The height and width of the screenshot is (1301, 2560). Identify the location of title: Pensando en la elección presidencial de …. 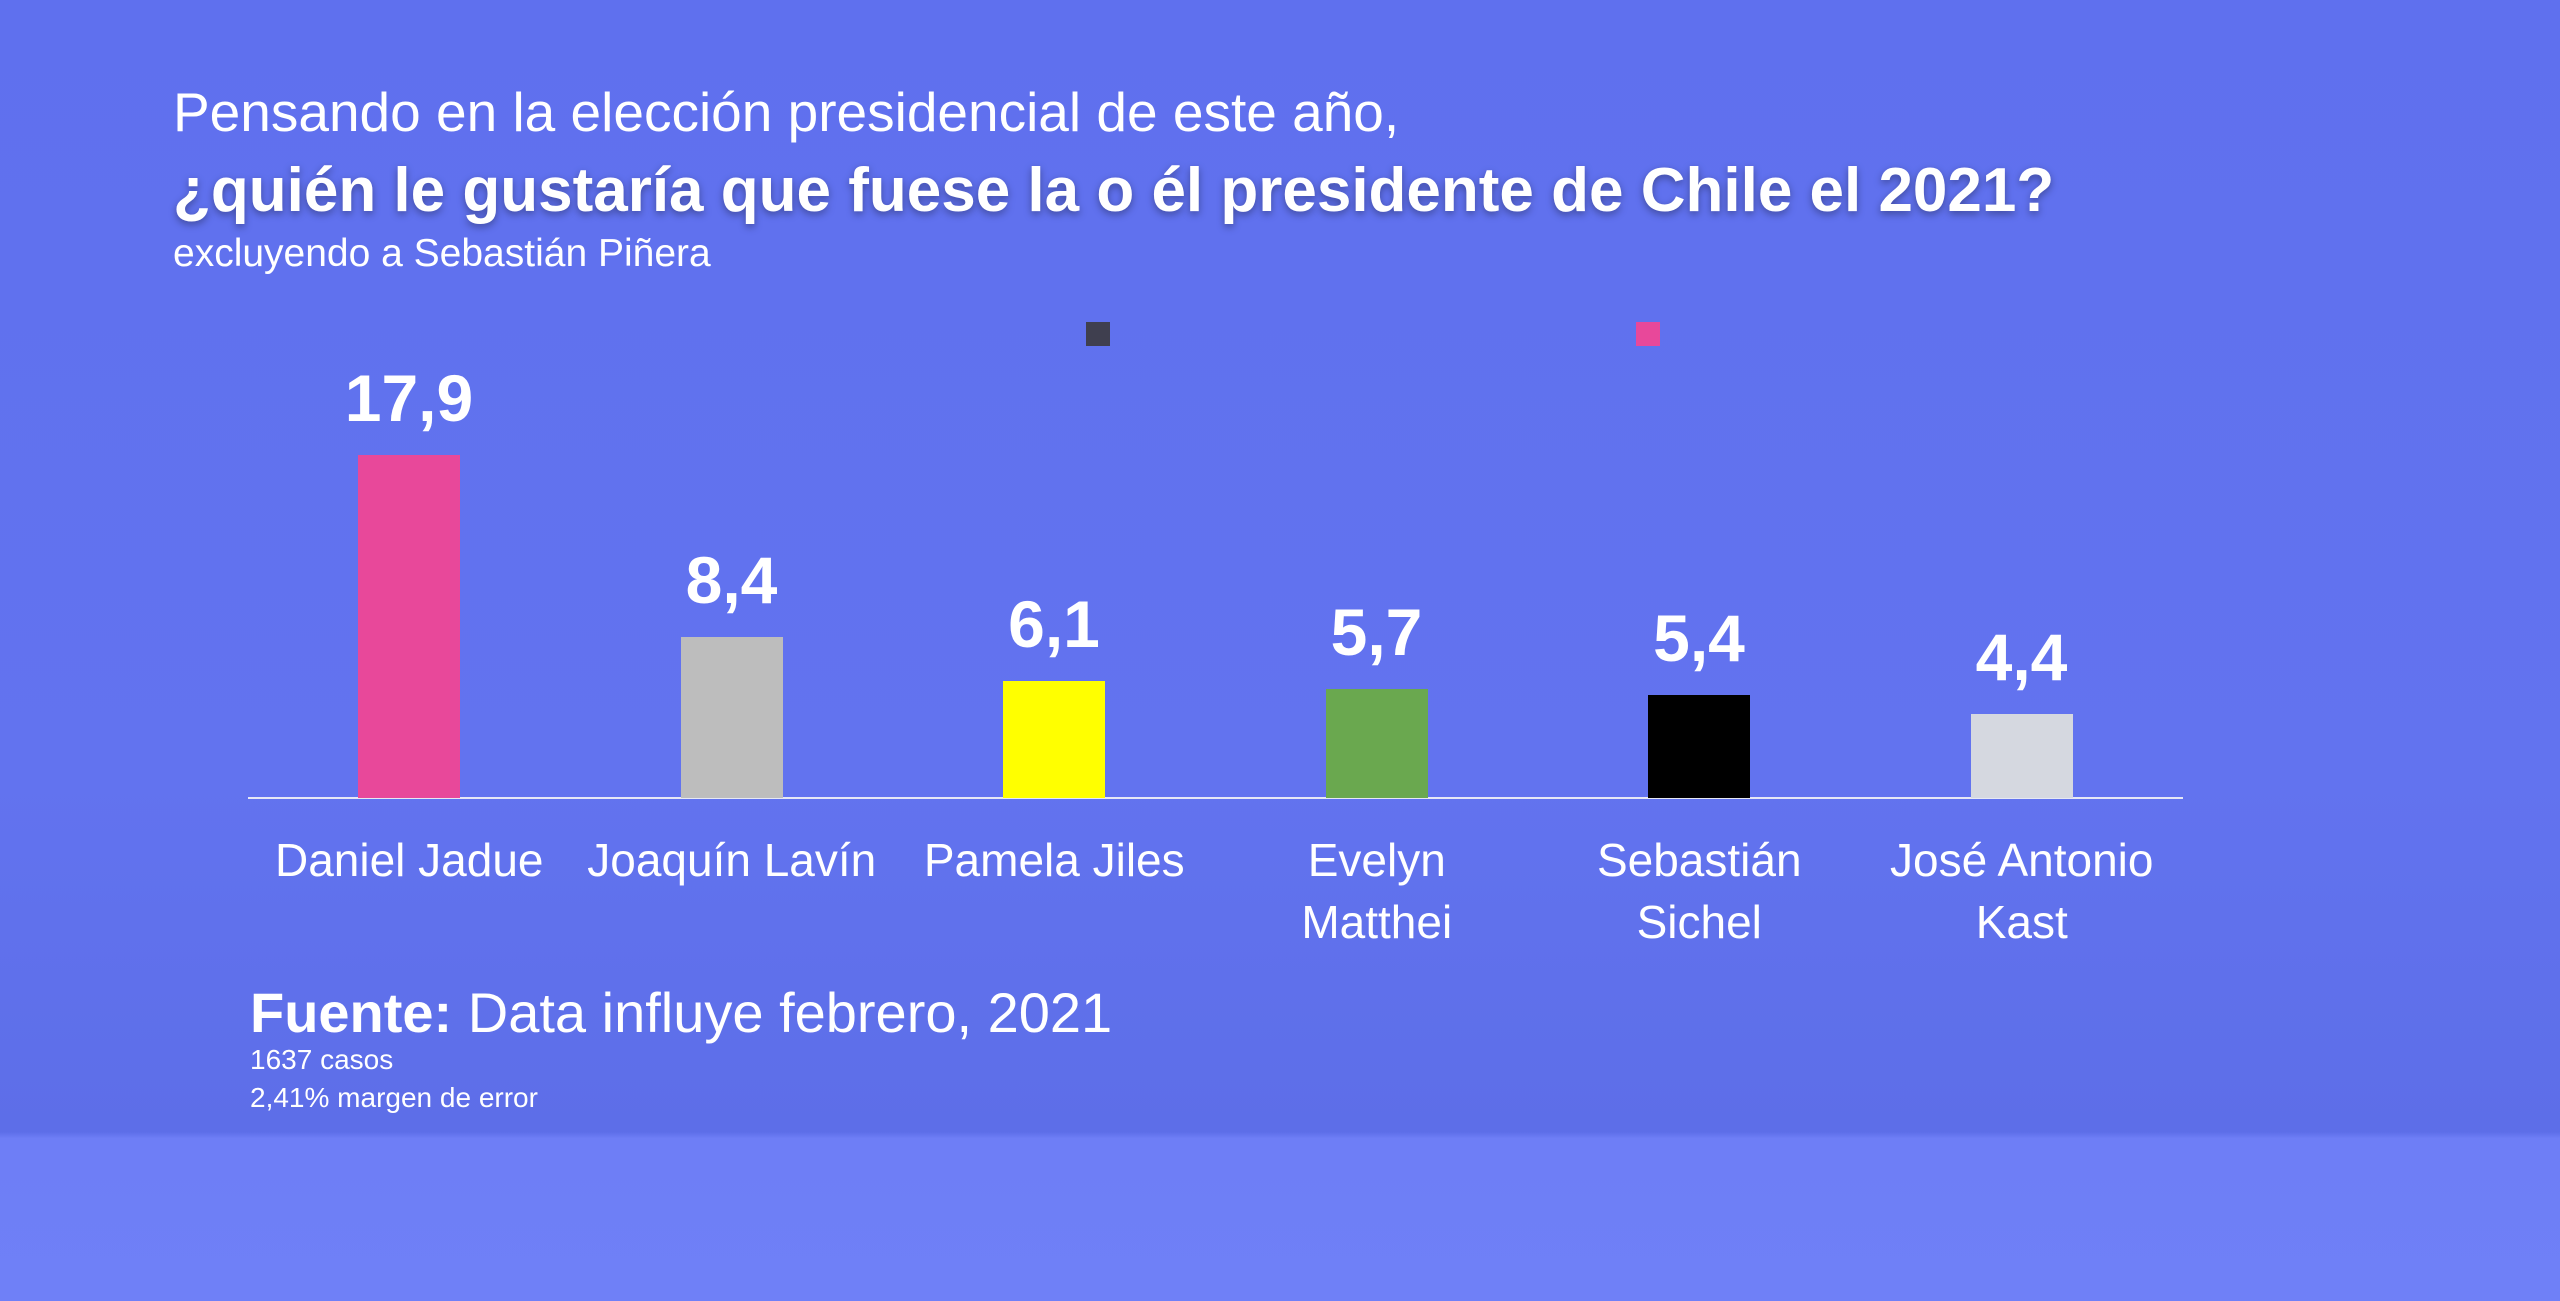
(786, 112).